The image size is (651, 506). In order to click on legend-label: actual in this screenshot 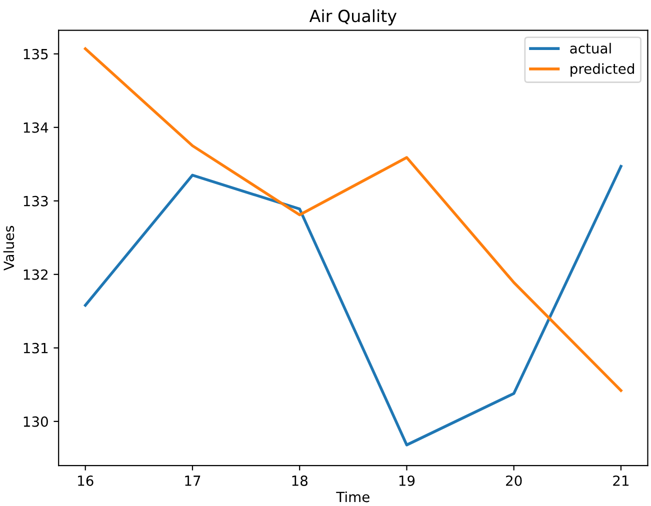, I will do `click(590, 48)`.